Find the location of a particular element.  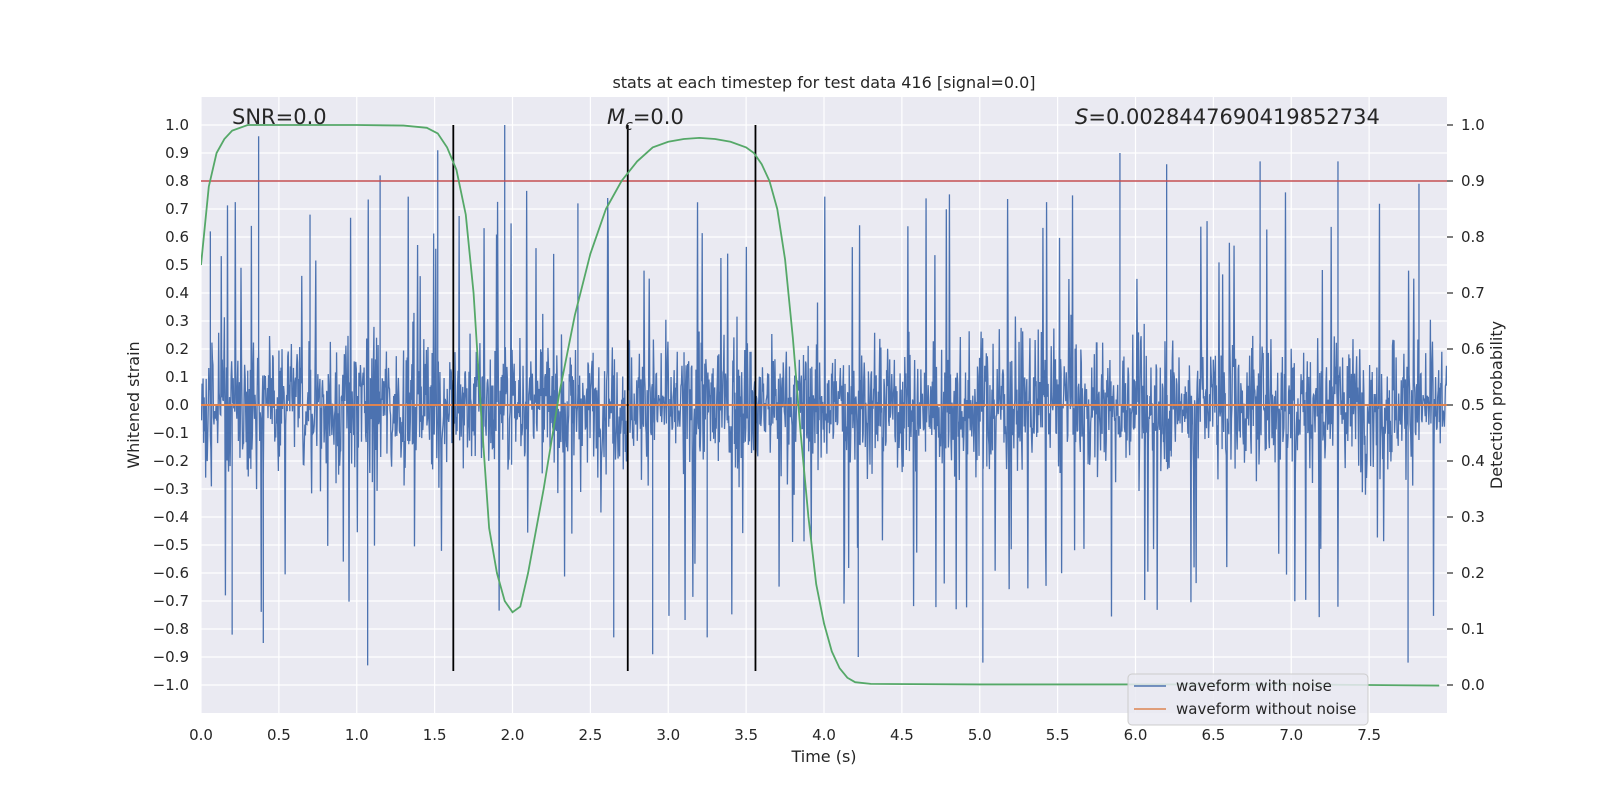

y2-tick-label: 0.7 is located at coordinates (1473, 293).